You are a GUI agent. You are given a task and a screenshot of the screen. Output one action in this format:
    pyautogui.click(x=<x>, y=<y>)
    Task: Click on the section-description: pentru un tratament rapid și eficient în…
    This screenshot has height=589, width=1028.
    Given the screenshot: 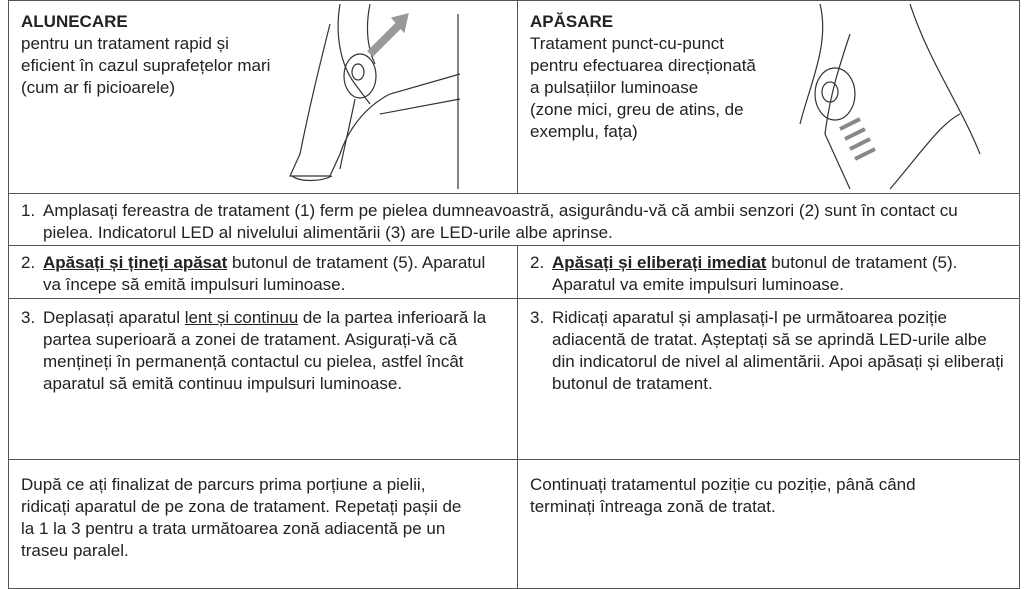 What is the action you would take?
    pyautogui.click(x=146, y=65)
    